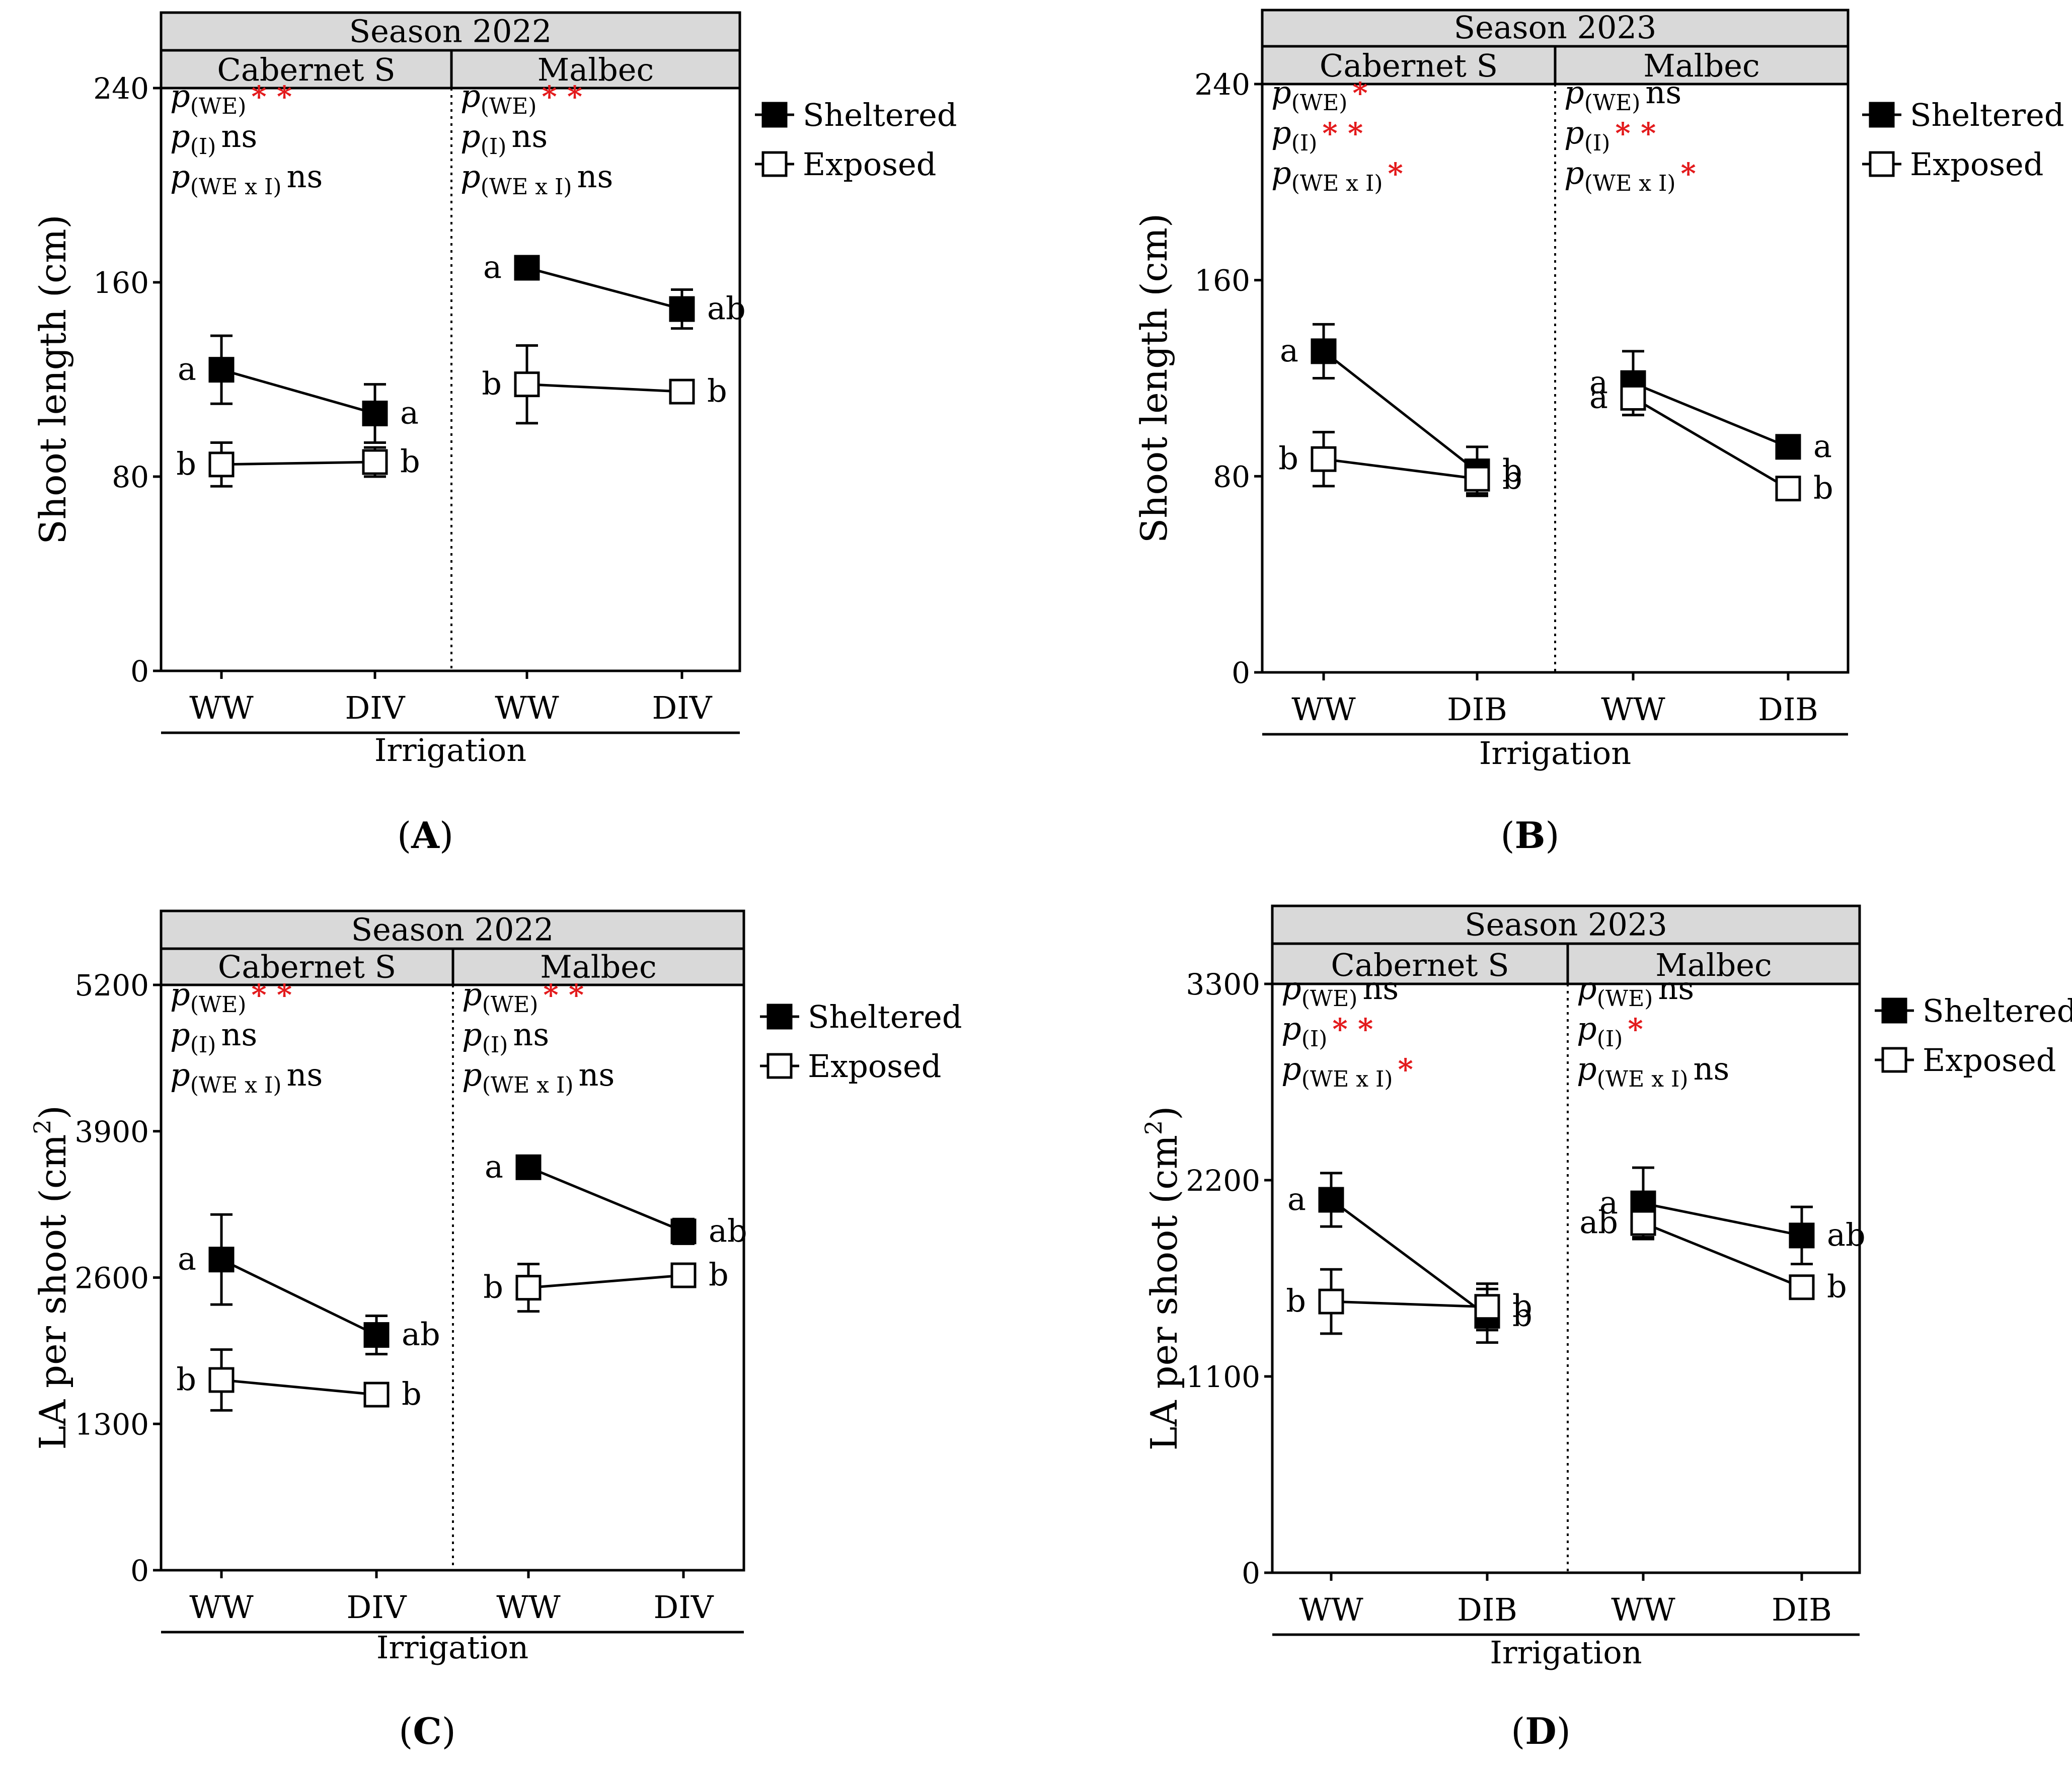 Image resolution: width=2072 pixels, height=1768 pixels. Describe the element at coordinates (1894, 1010) in the screenshot. I see `legend-marker-sheltered` at that location.